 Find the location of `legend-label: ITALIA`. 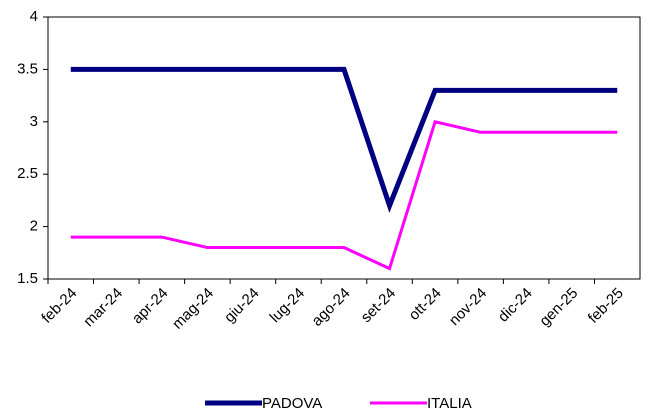

legend-label: ITALIA is located at coordinates (449, 403).